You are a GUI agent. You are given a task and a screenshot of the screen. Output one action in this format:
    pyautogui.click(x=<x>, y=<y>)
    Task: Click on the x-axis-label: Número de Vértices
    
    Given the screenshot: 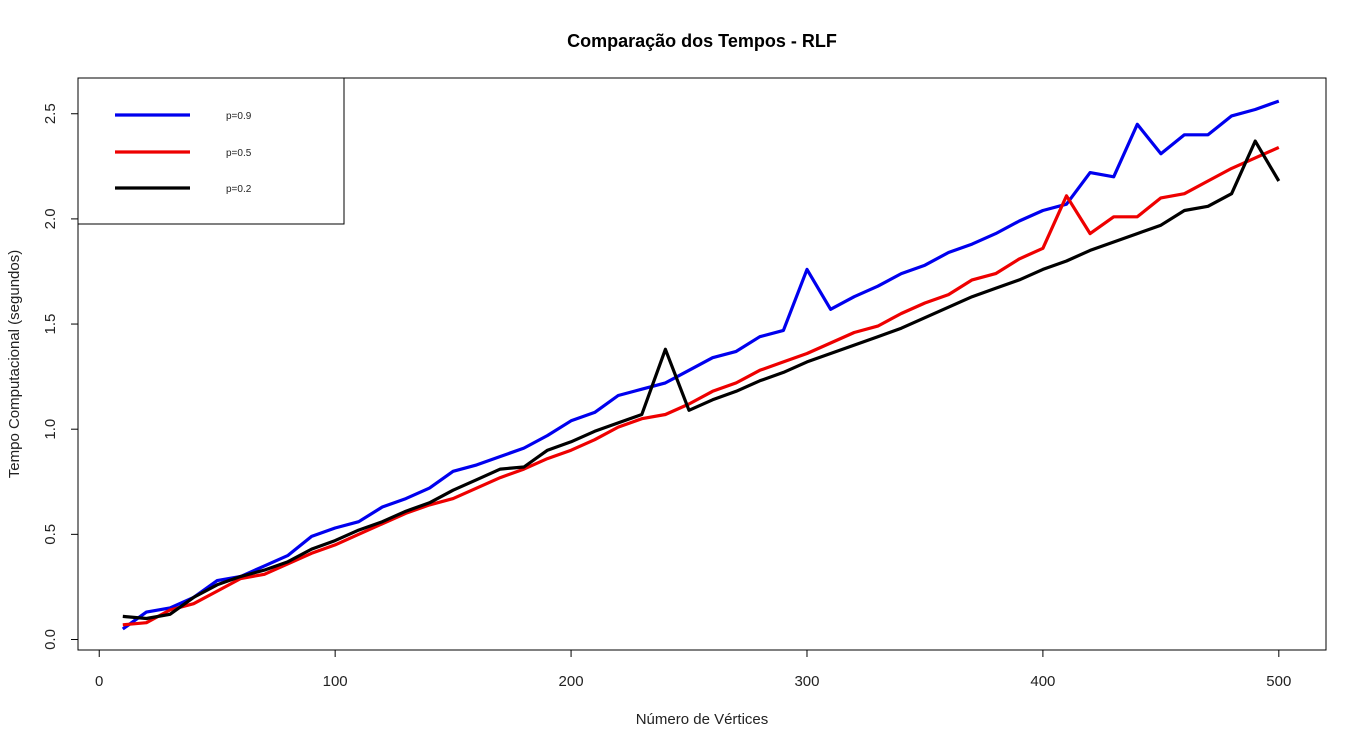 What is the action you would take?
    pyautogui.click(x=702, y=719)
    